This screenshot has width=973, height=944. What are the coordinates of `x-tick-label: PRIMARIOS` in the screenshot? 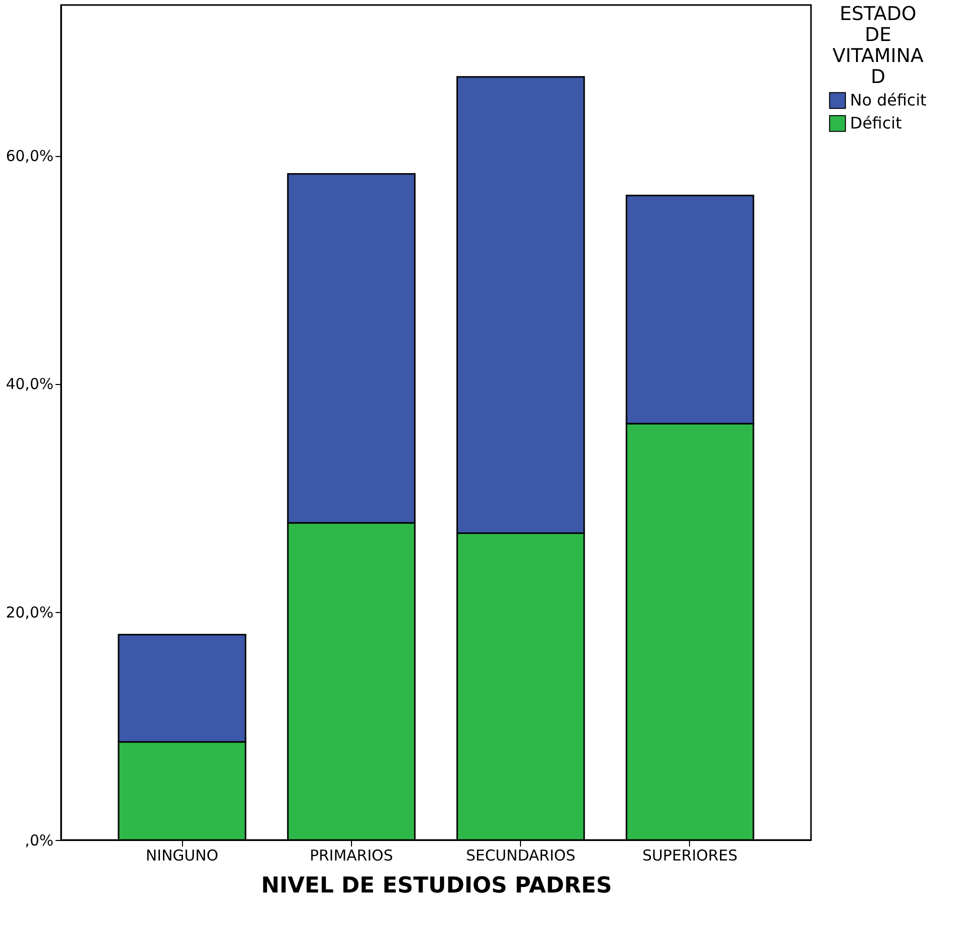 It's located at (351, 855).